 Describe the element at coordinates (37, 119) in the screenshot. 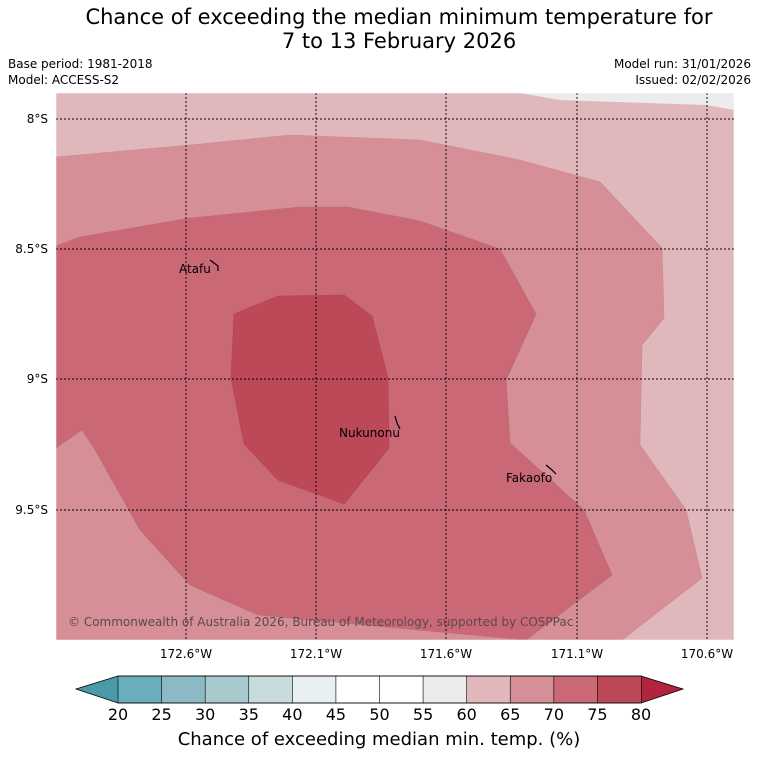

I see `lat-label: 8°S` at that location.